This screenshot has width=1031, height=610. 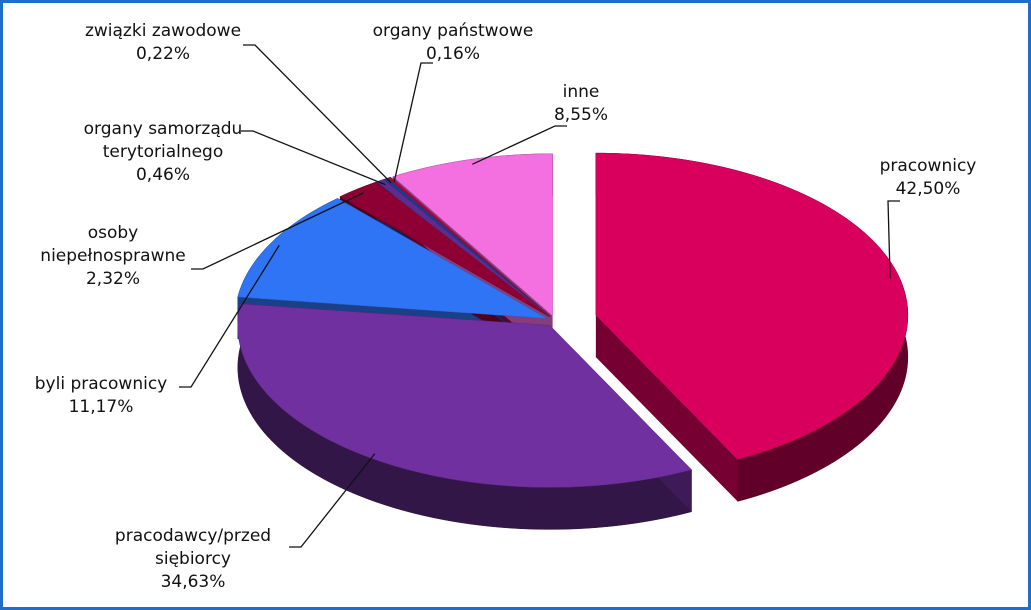 What do you see at coordinates (581, 92) in the screenshot?
I see `category-label: inne` at bounding box center [581, 92].